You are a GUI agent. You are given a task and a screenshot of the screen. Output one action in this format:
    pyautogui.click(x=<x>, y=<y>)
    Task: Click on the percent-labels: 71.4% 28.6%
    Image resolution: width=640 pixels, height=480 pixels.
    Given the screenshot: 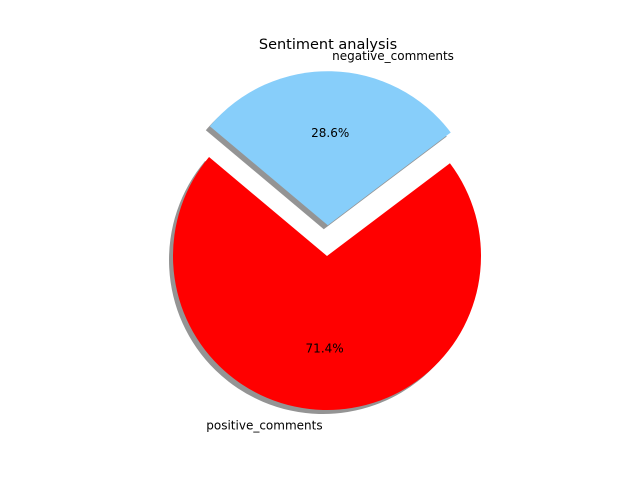 What is the action you would take?
    pyautogui.click(x=328, y=241)
    